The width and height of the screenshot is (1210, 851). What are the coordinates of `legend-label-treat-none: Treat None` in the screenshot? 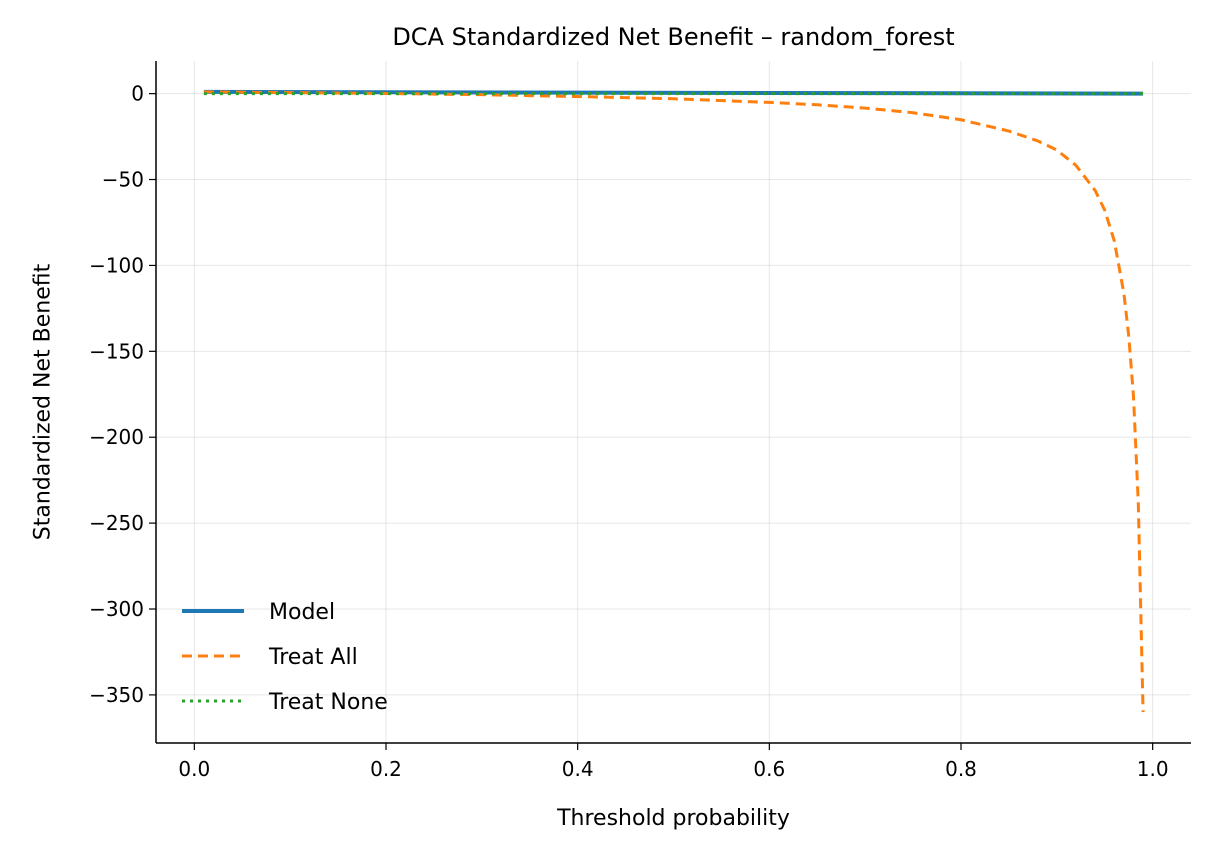 It's located at (328, 702).